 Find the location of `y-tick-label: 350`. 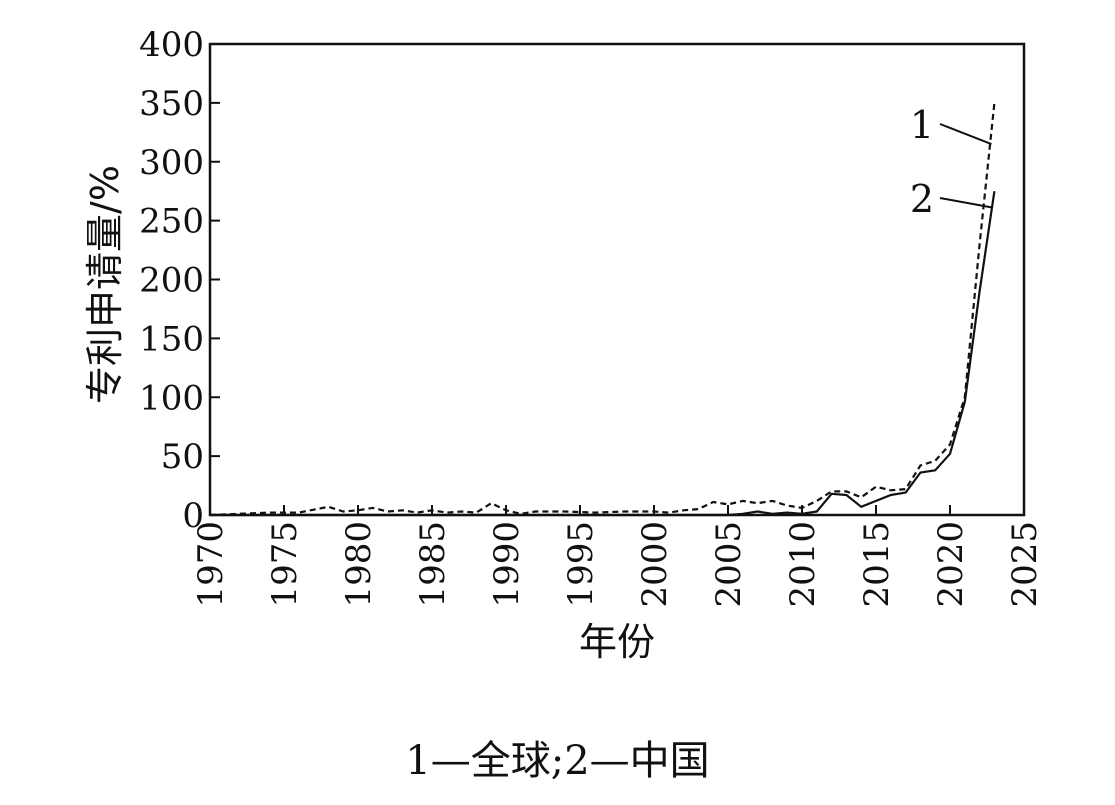

y-tick-label: 350 is located at coordinates (171, 104).